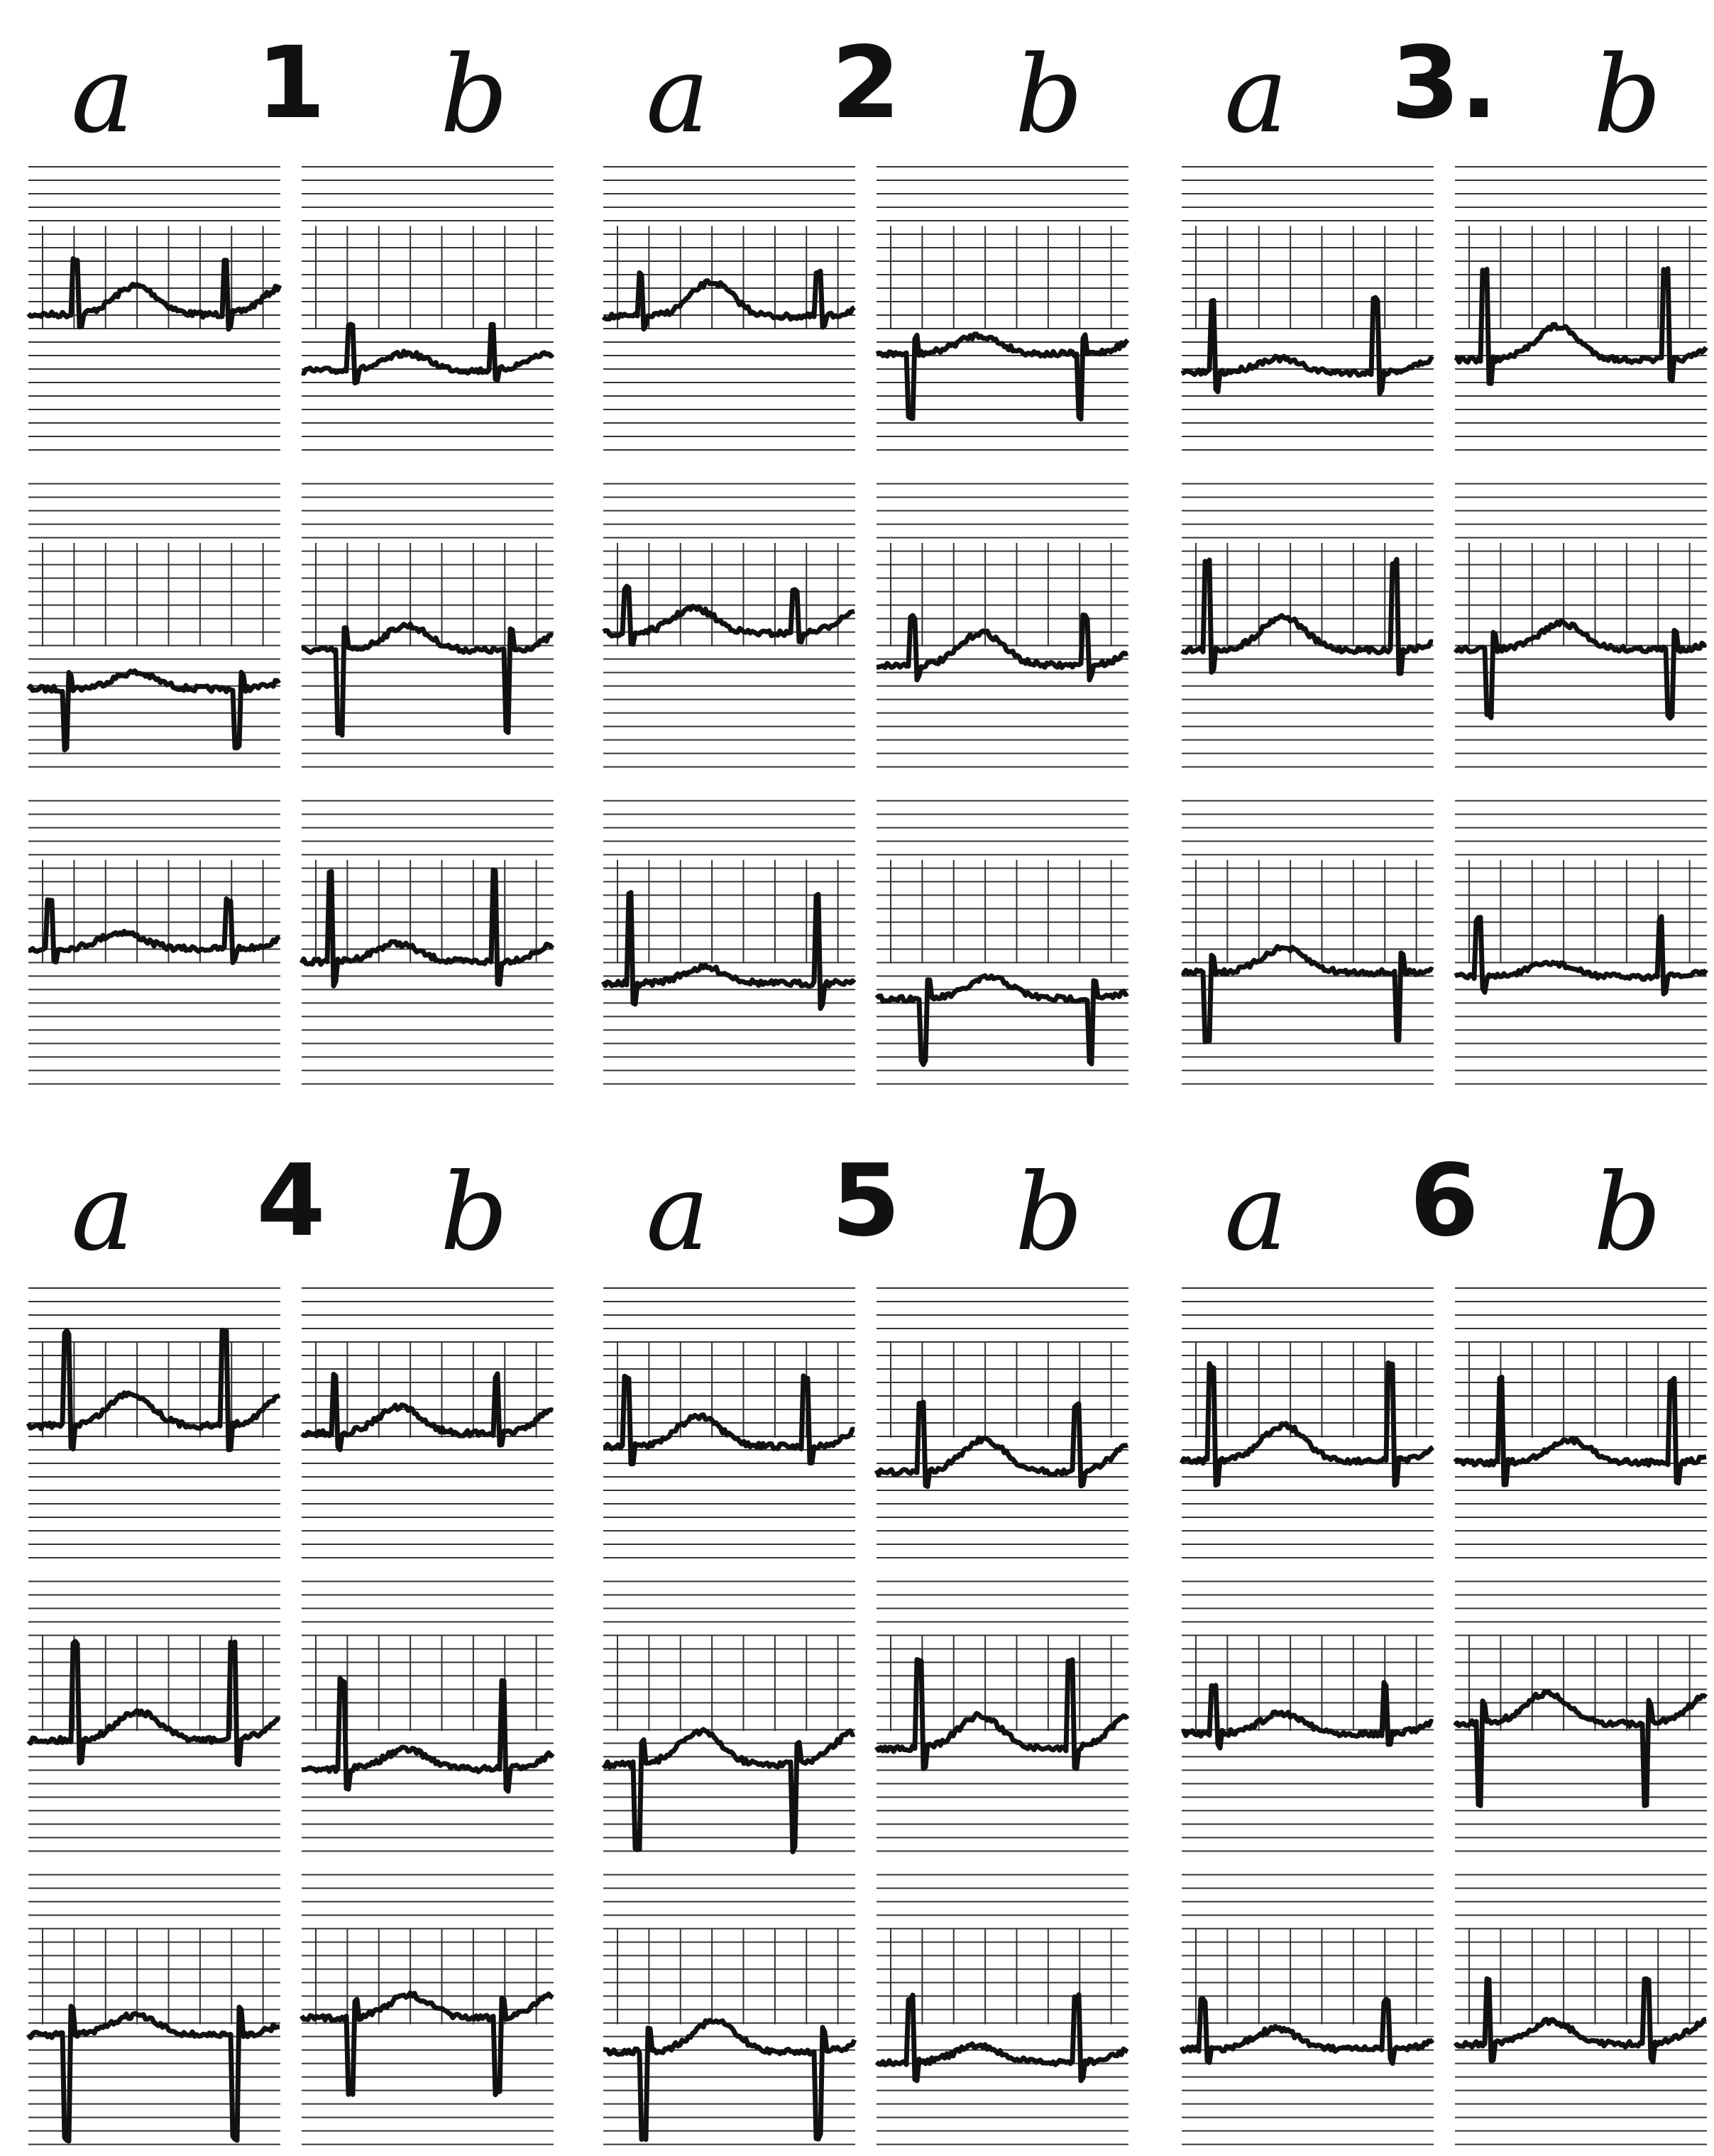 This screenshot has width=1714, height=2156. Describe the element at coordinates (290, 84) in the screenshot. I see `figure-number: 1` at that location.